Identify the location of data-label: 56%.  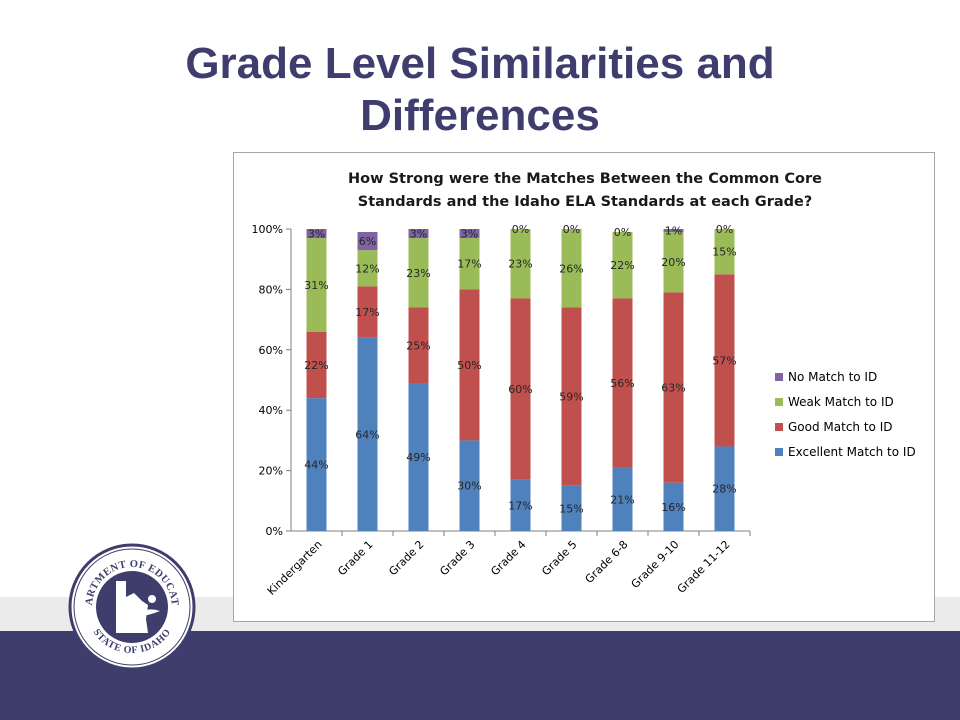
(622, 383).